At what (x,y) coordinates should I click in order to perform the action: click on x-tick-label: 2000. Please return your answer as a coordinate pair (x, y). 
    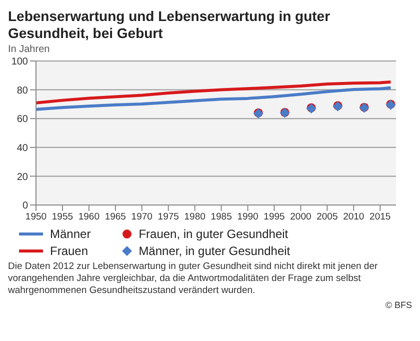
    Looking at the image, I should click on (301, 217).